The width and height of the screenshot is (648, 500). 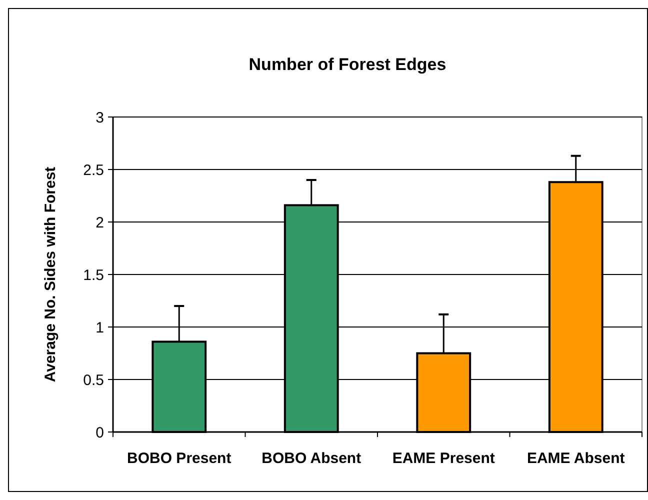 I want to click on x-tick-label: EAME Present, so click(x=443, y=458).